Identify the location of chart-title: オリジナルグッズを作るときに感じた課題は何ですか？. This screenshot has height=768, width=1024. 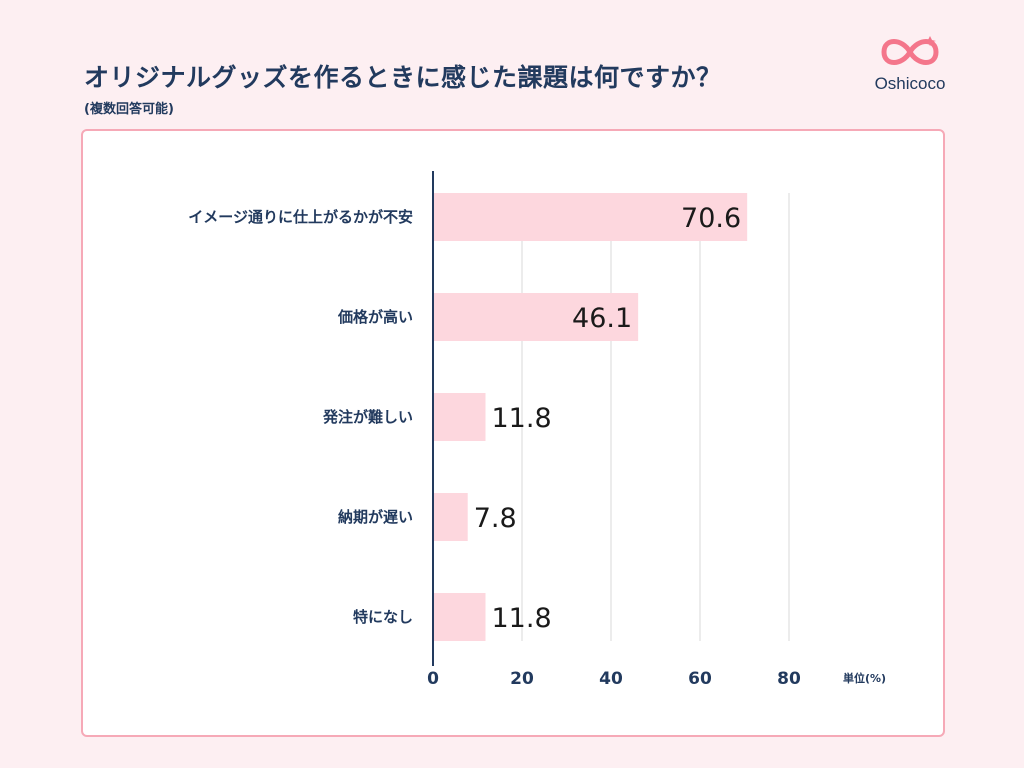
(403, 77).